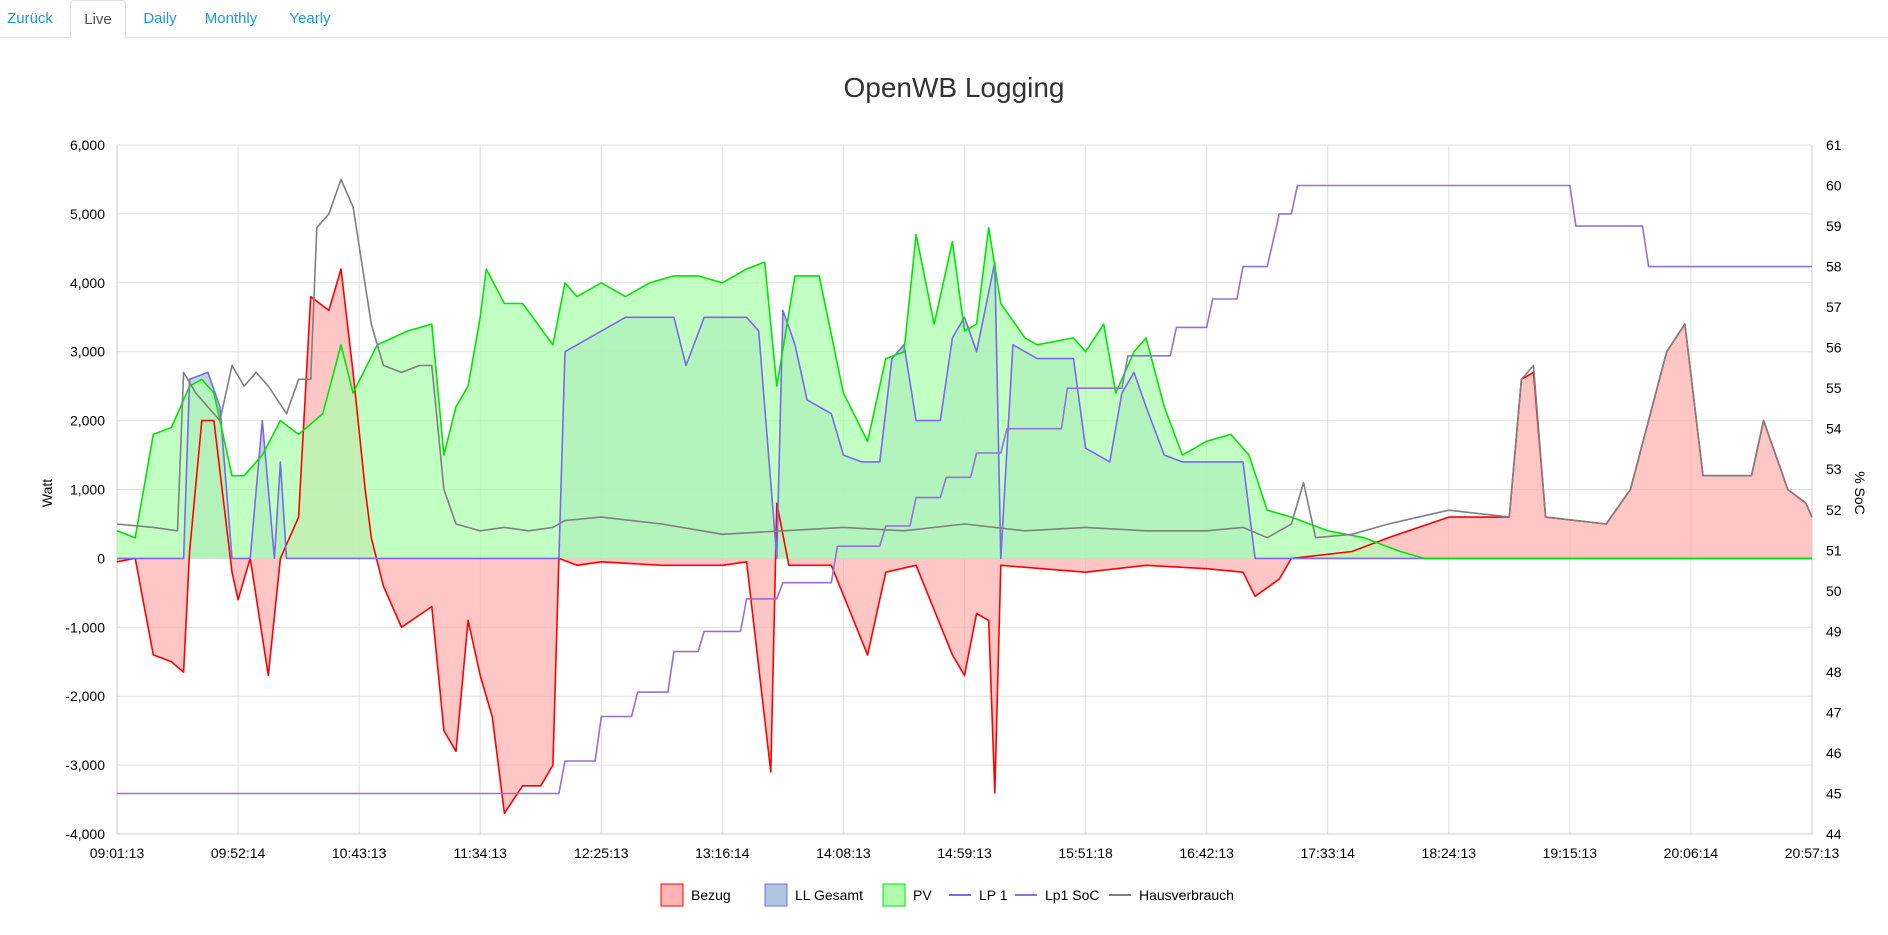 The width and height of the screenshot is (1888, 935). I want to click on tab-monthly: Monthly, so click(231, 18).